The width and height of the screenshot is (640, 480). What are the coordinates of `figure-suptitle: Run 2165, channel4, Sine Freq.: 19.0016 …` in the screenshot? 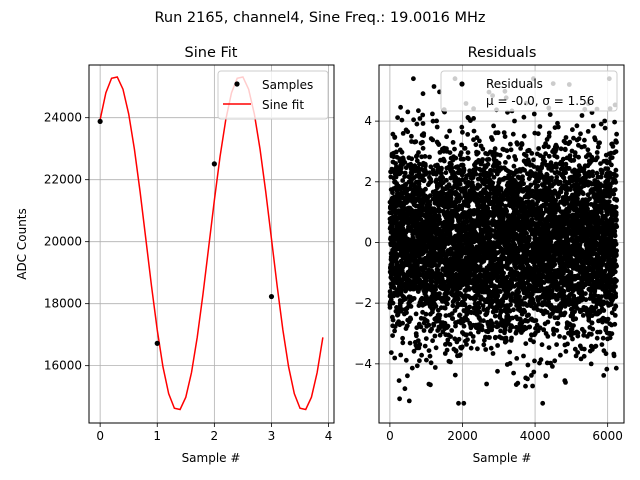 It's located at (319, 18).